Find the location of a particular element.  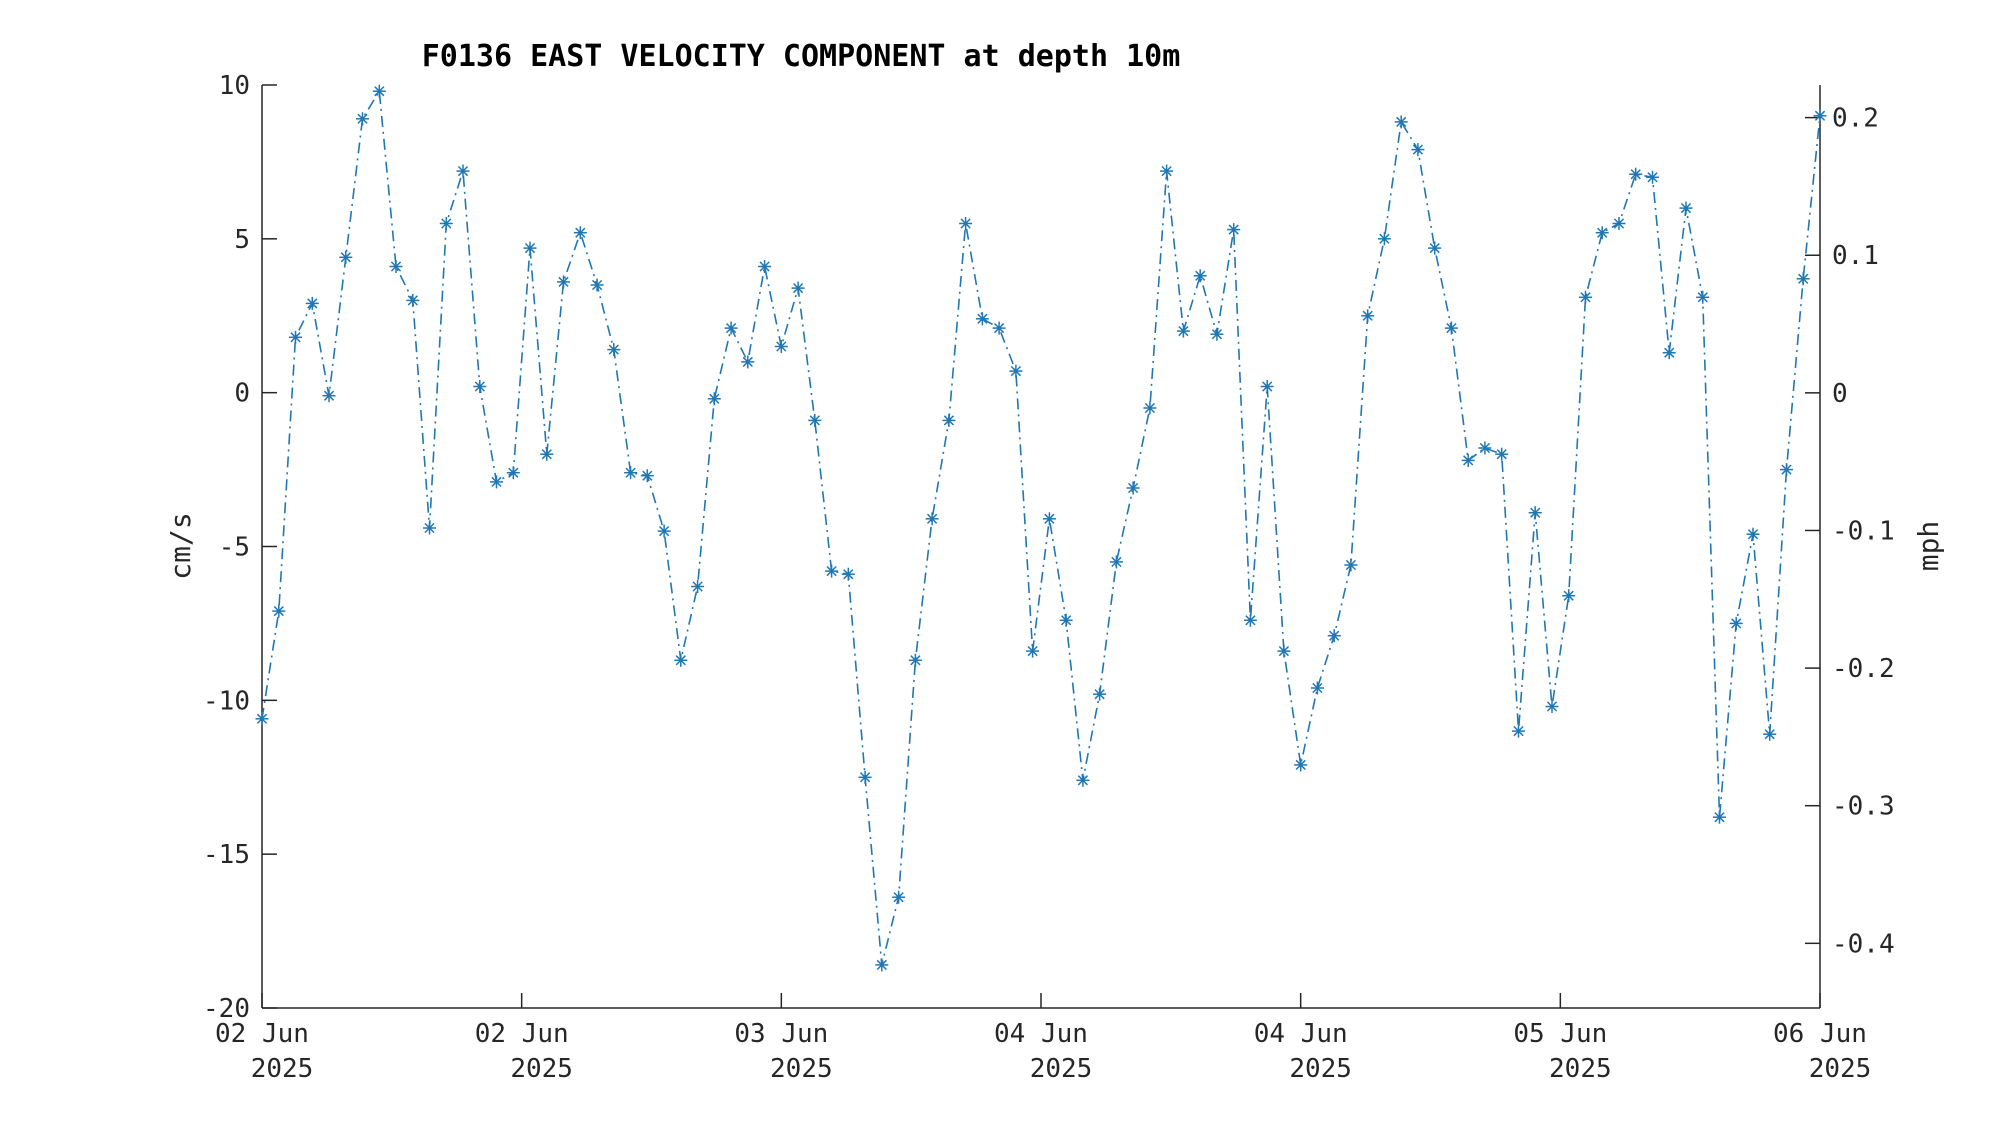

x-tick-label-date: 06 Jun is located at coordinates (1820, 1034).